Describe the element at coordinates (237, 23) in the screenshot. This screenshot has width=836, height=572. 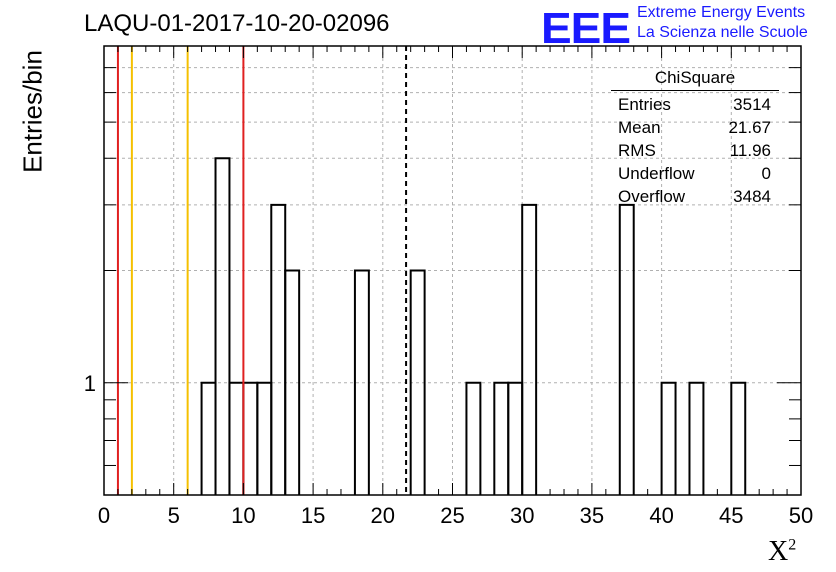
I see `chart-title: LAQU-01-2017-10-20-02096` at that location.